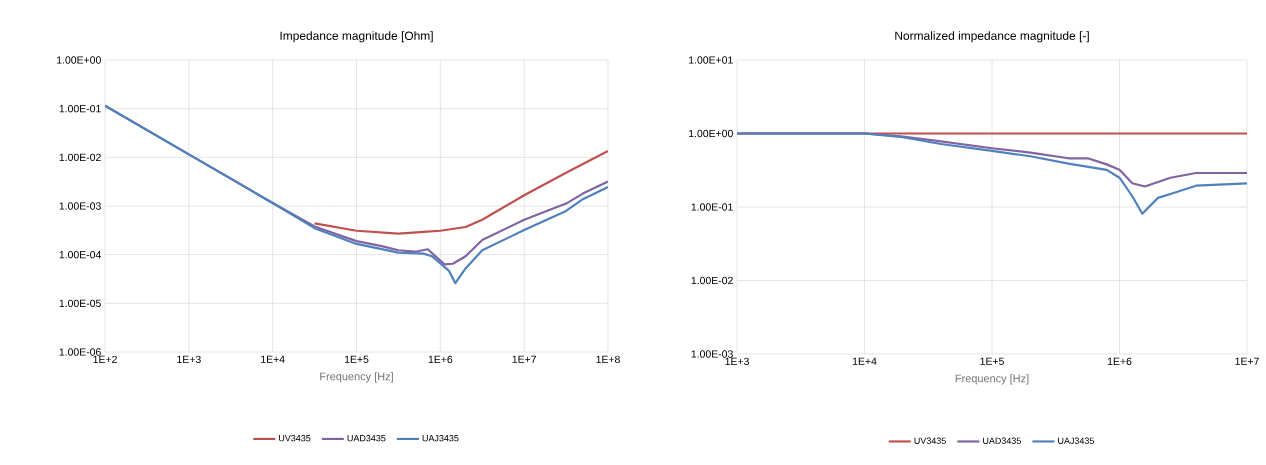 This screenshot has height=465, width=1266. What do you see at coordinates (80, 303) in the screenshot?
I see `y-tick-label: 1.00E-05` at bounding box center [80, 303].